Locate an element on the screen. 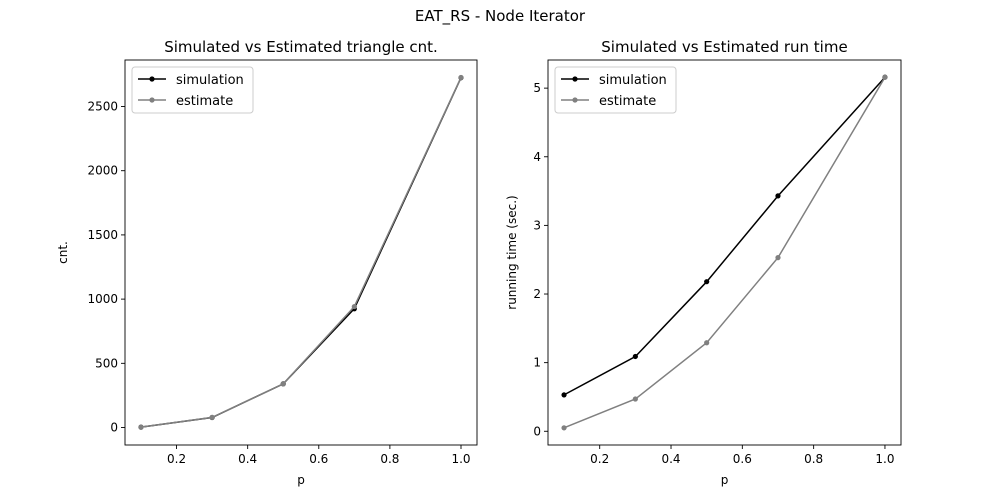 This screenshot has width=1000, height=504. y-tick-label: 2500 is located at coordinates (102, 106).